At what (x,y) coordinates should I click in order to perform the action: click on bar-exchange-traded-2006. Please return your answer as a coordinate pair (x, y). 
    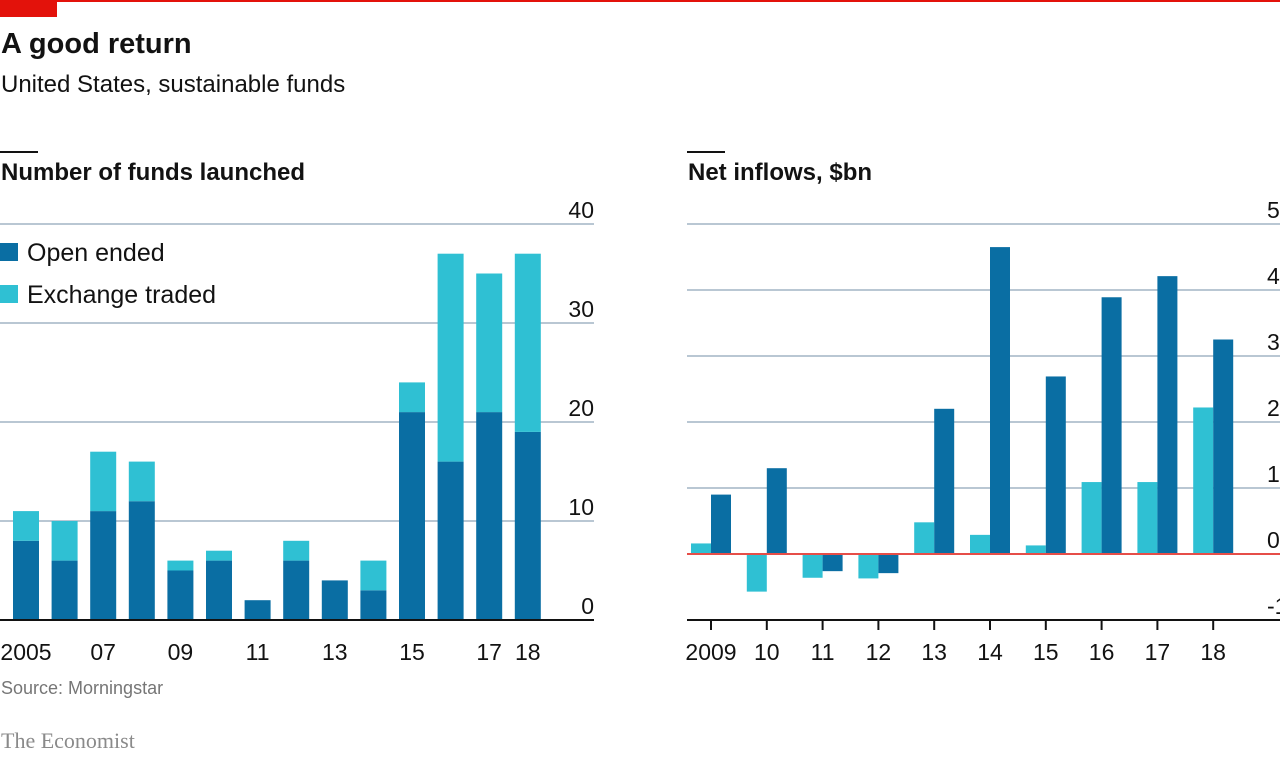
    Looking at the image, I should click on (64, 541).